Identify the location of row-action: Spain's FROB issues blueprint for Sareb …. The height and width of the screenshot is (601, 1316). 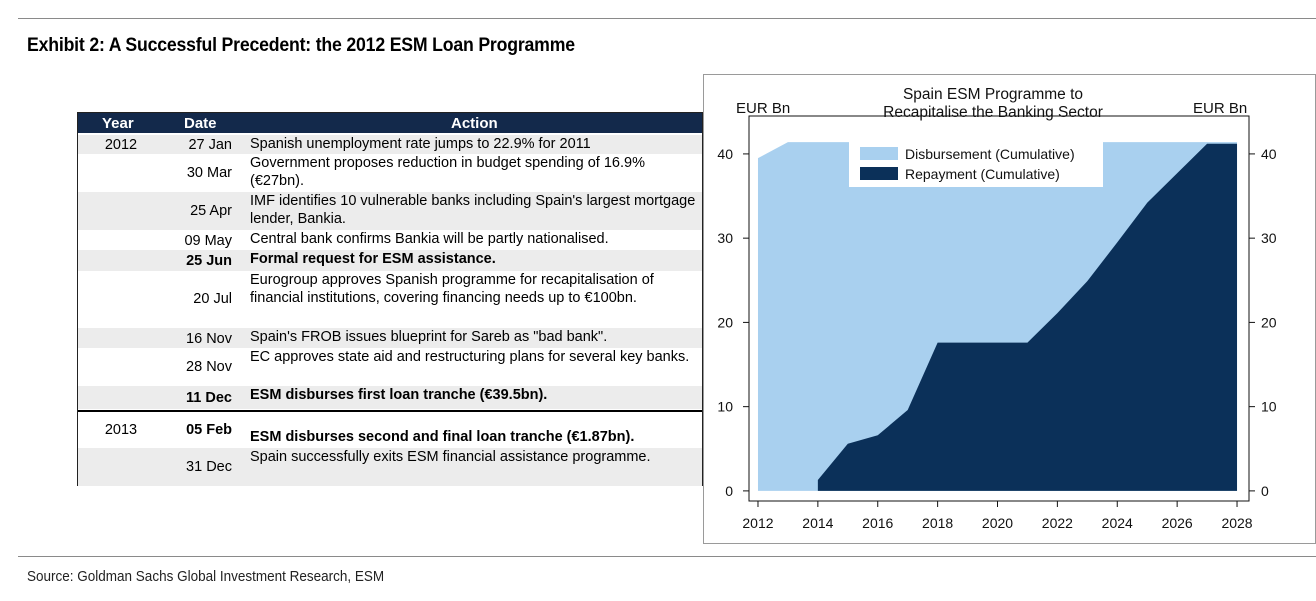
(429, 337).